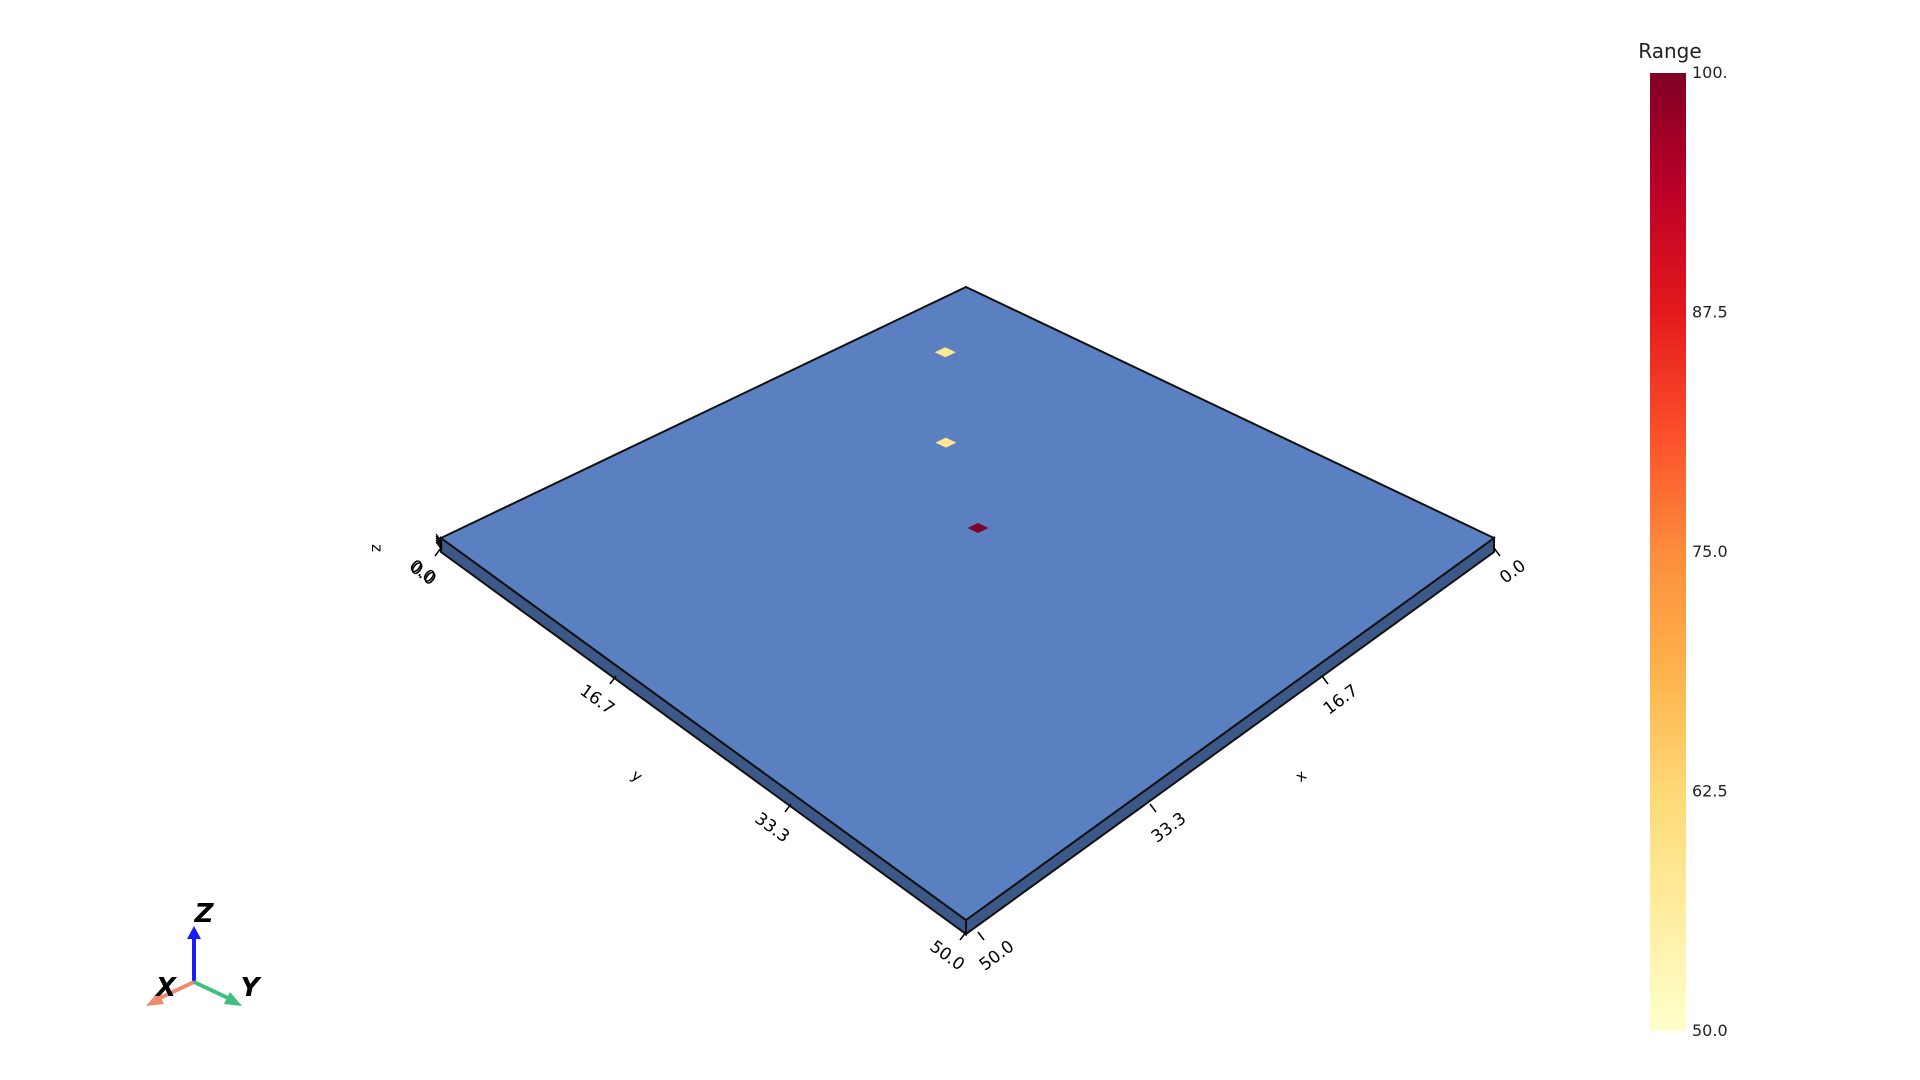  I want to click on colorbar-tick-label: 87.5, so click(1710, 312).